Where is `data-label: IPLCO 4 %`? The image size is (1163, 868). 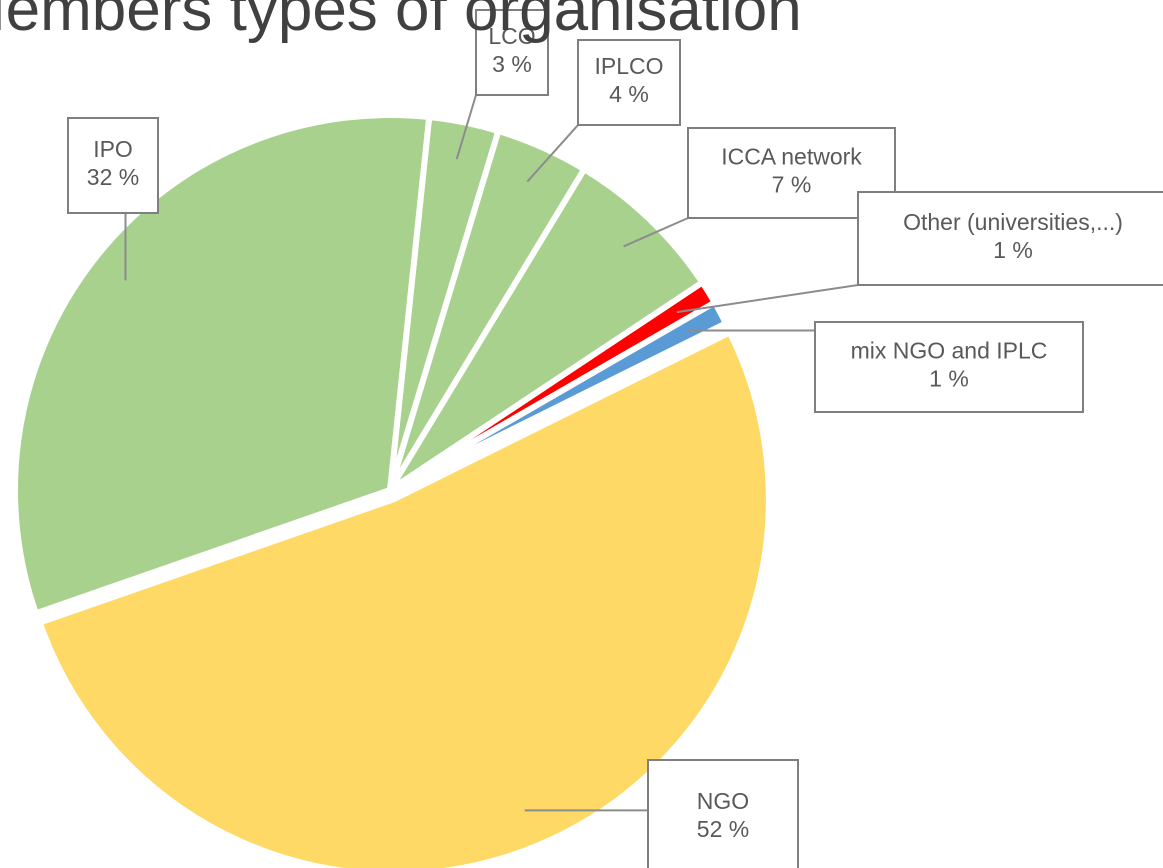 data-label: IPLCO 4 % is located at coordinates (628, 80).